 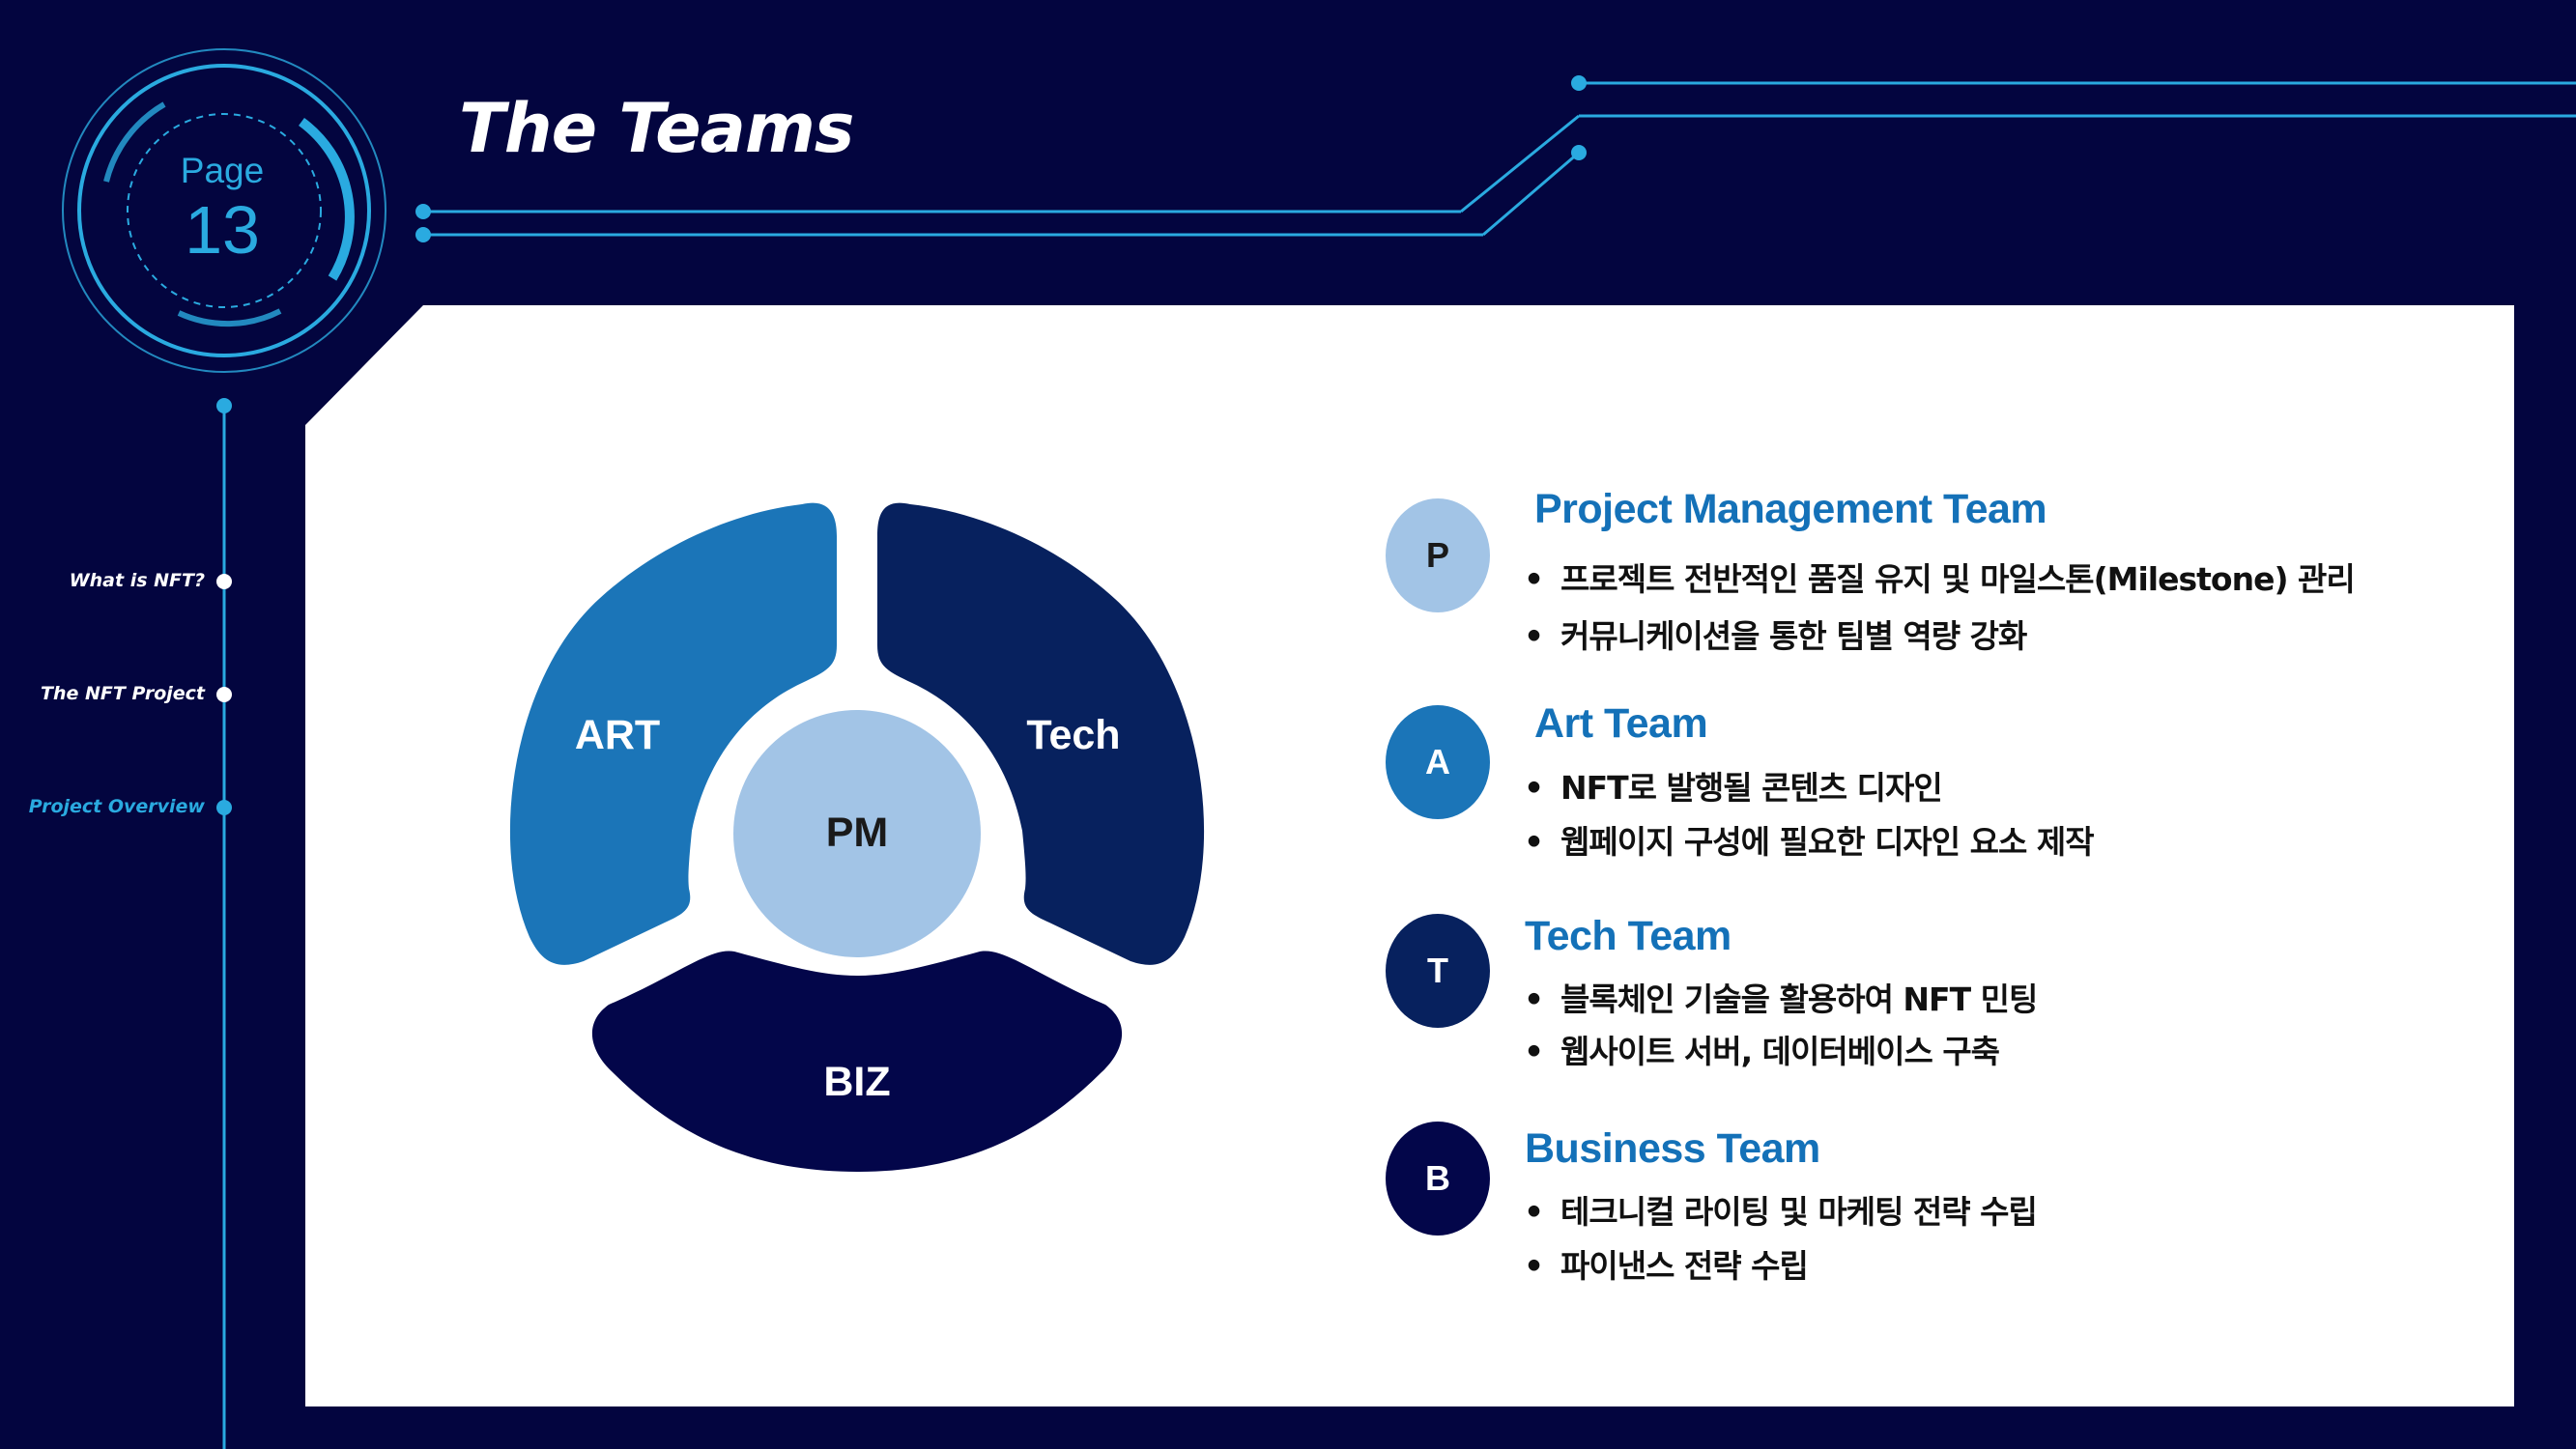 I want to click on team-t-circle: T, so click(x=1438, y=971).